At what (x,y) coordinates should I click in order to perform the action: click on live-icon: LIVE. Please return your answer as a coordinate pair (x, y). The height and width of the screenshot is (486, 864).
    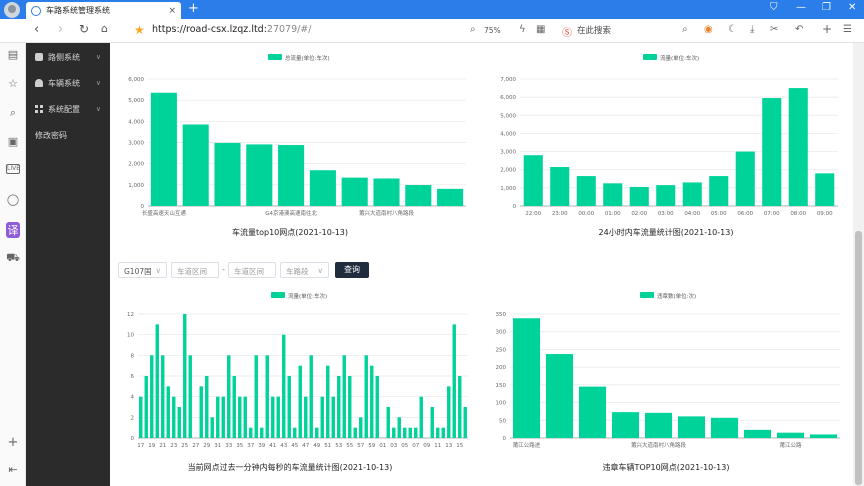
    Looking at the image, I should click on (13, 169).